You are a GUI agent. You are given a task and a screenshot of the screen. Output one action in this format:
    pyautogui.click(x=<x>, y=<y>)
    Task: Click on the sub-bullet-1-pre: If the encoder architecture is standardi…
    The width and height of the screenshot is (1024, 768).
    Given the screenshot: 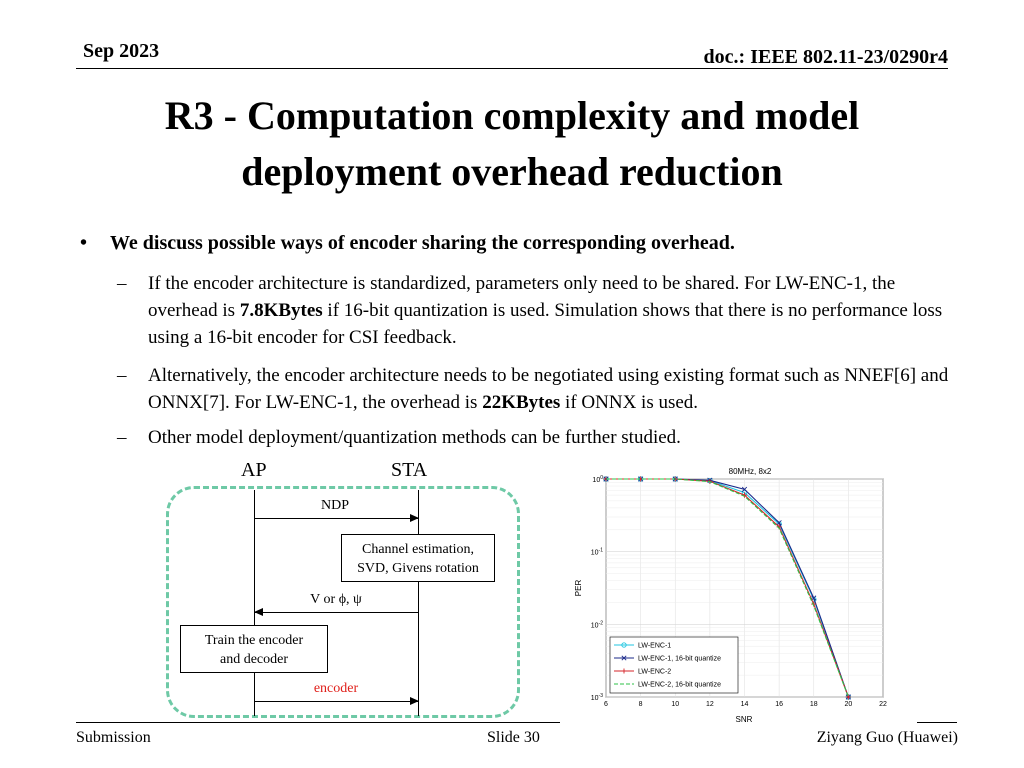 What is the action you would take?
    pyautogui.click(x=522, y=297)
    